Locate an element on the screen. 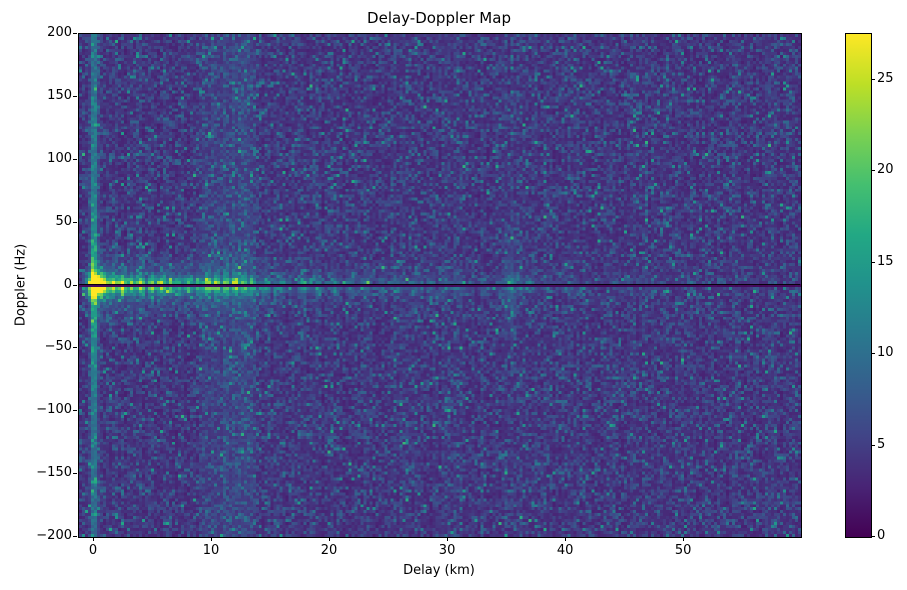 Image resolution: width=907 pixels, height=590 pixels. y-tick-label: 100 is located at coordinates (59, 158).